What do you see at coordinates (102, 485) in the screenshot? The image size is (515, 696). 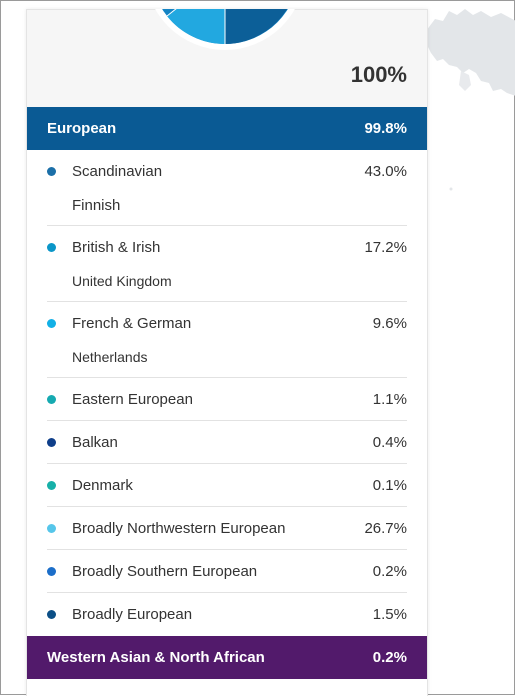 I see `subregion-name: Denmark` at bounding box center [102, 485].